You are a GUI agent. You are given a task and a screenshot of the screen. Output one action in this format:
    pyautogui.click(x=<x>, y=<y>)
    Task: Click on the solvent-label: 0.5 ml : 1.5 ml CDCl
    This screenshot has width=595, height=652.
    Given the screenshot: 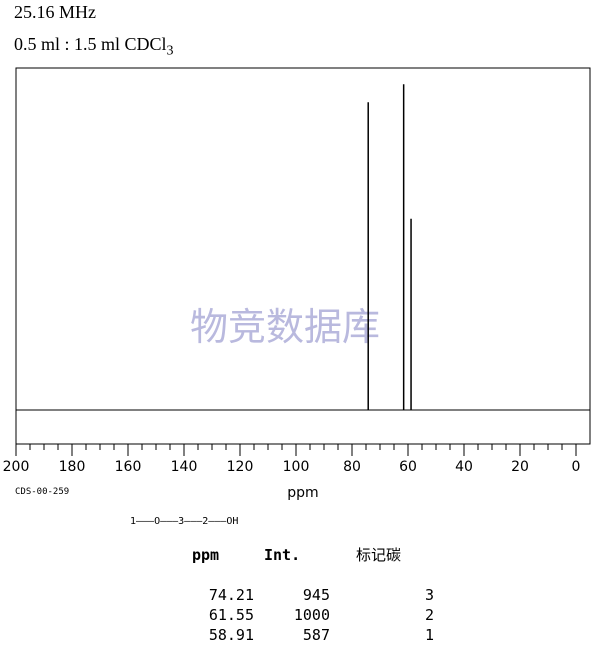 What is the action you would take?
    pyautogui.click(x=90, y=44)
    